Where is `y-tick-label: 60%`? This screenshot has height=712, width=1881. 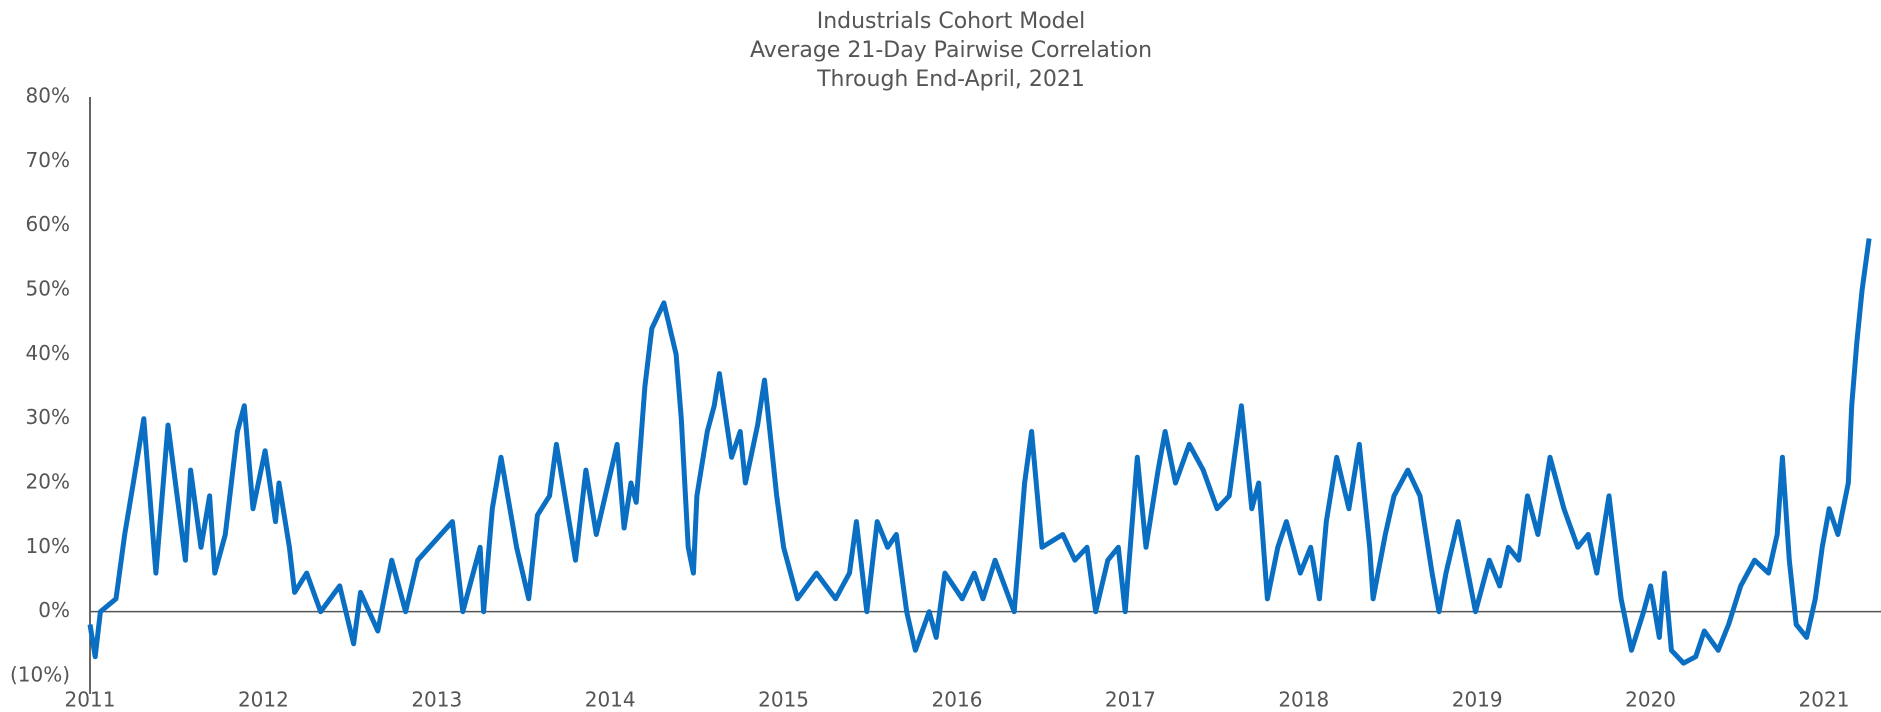 y-tick-label: 60% is located at coordinates (48, 224).